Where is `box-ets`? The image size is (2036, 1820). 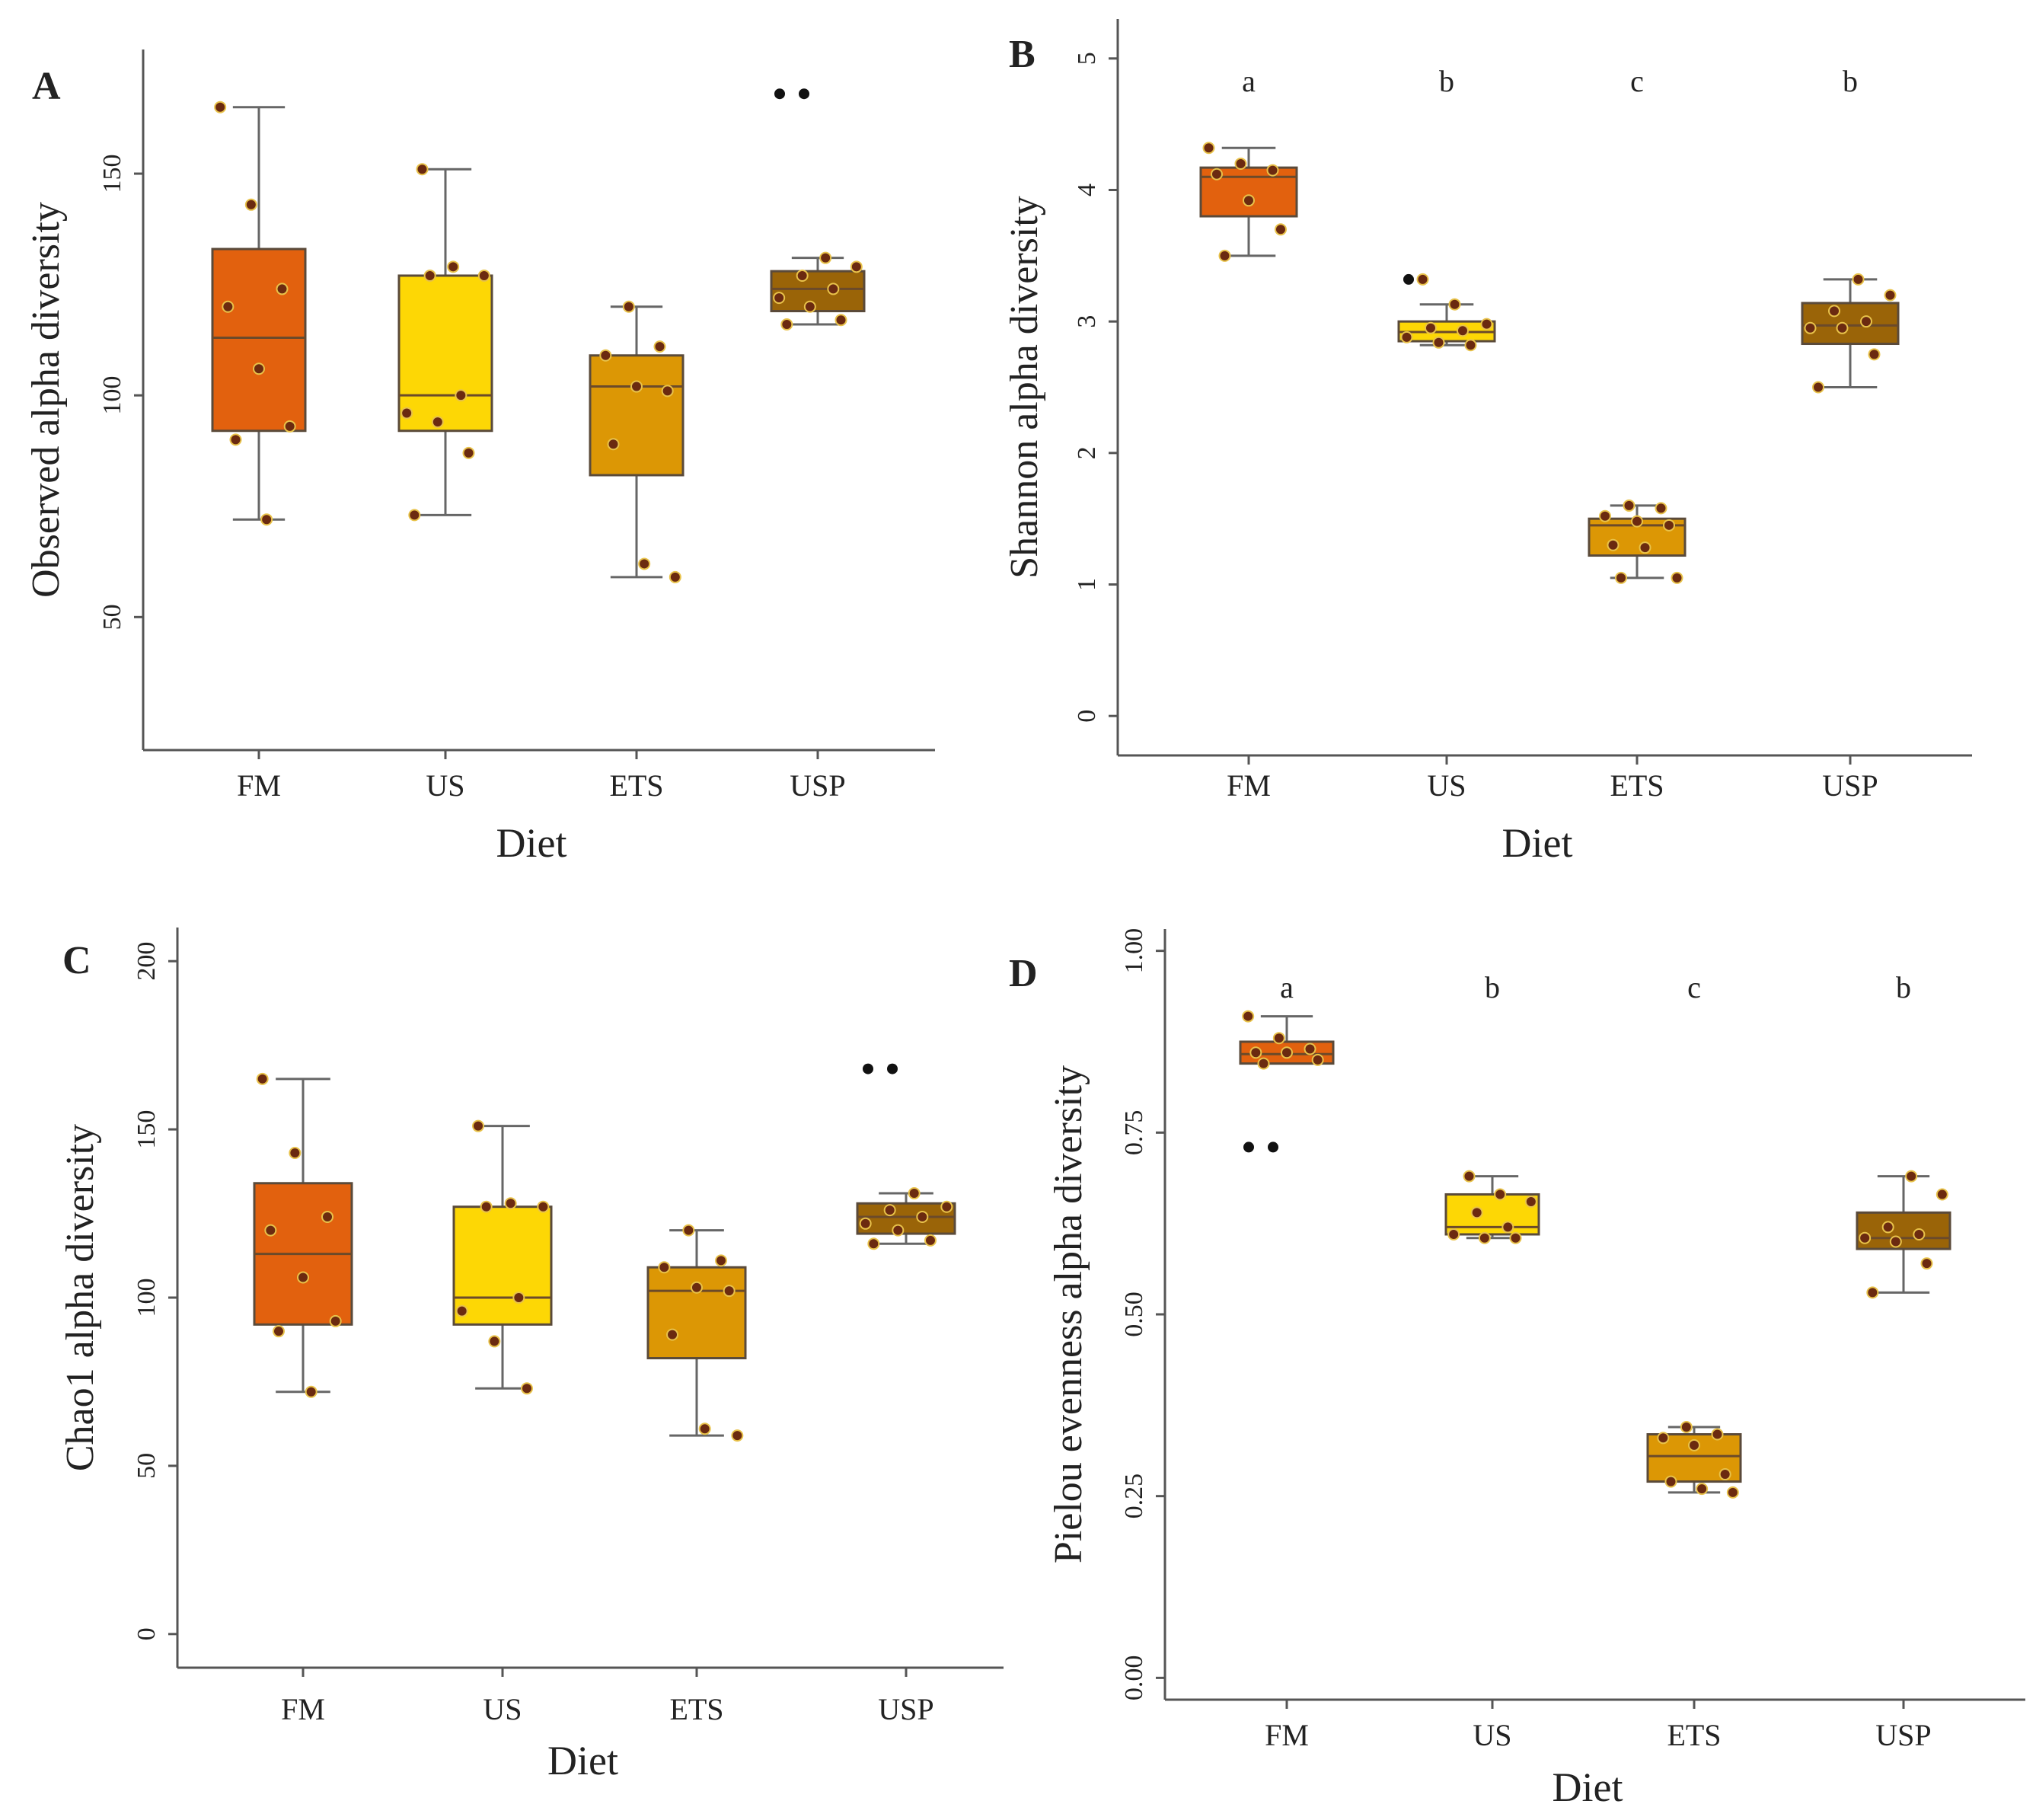
box-ets is located at coordinates (637, 442).